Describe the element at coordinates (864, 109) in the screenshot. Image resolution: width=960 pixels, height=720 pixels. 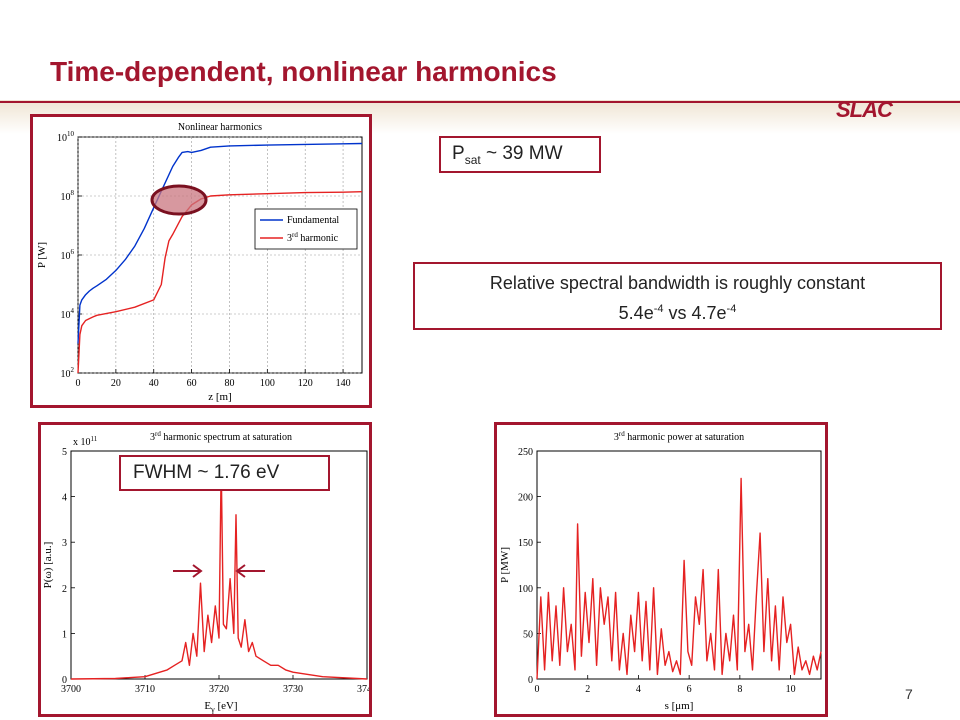
I see `slac-logo: SLAC` at that location.